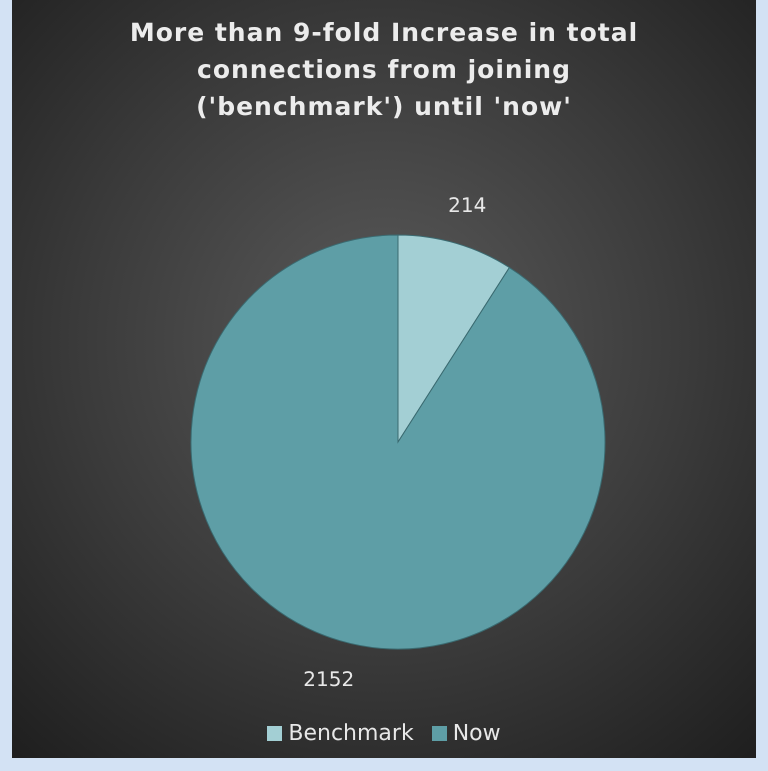 The image size is (768, 771). Describe the element at coordinates (351, 733) in the screenshot. I see `legend-label: Benchmark` at that location.